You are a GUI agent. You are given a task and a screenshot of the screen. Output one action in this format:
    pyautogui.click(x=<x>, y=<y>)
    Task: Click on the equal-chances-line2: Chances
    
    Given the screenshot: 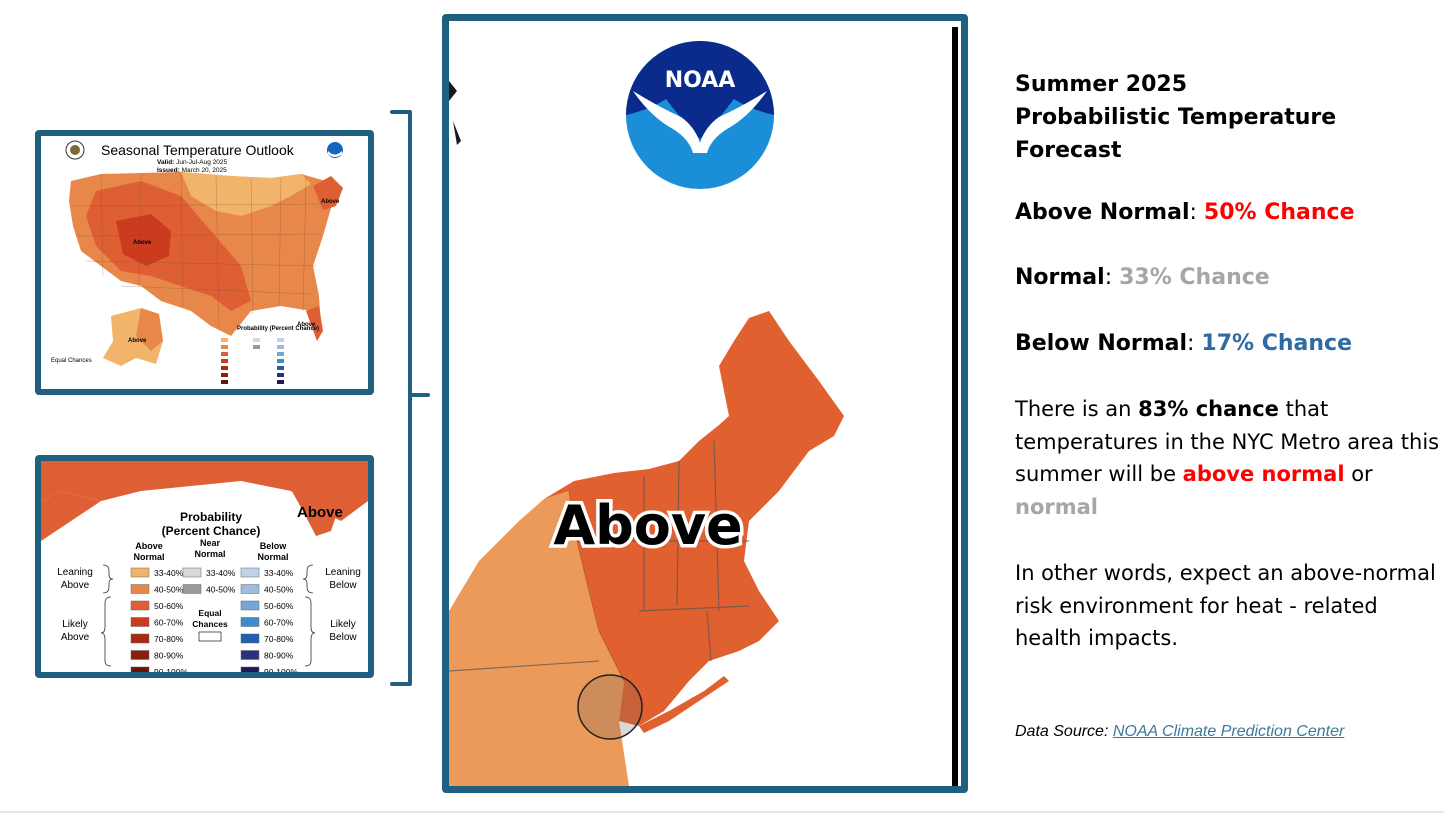 What is the action you would take?
    pyautogui.click(x=210, y=624)
    